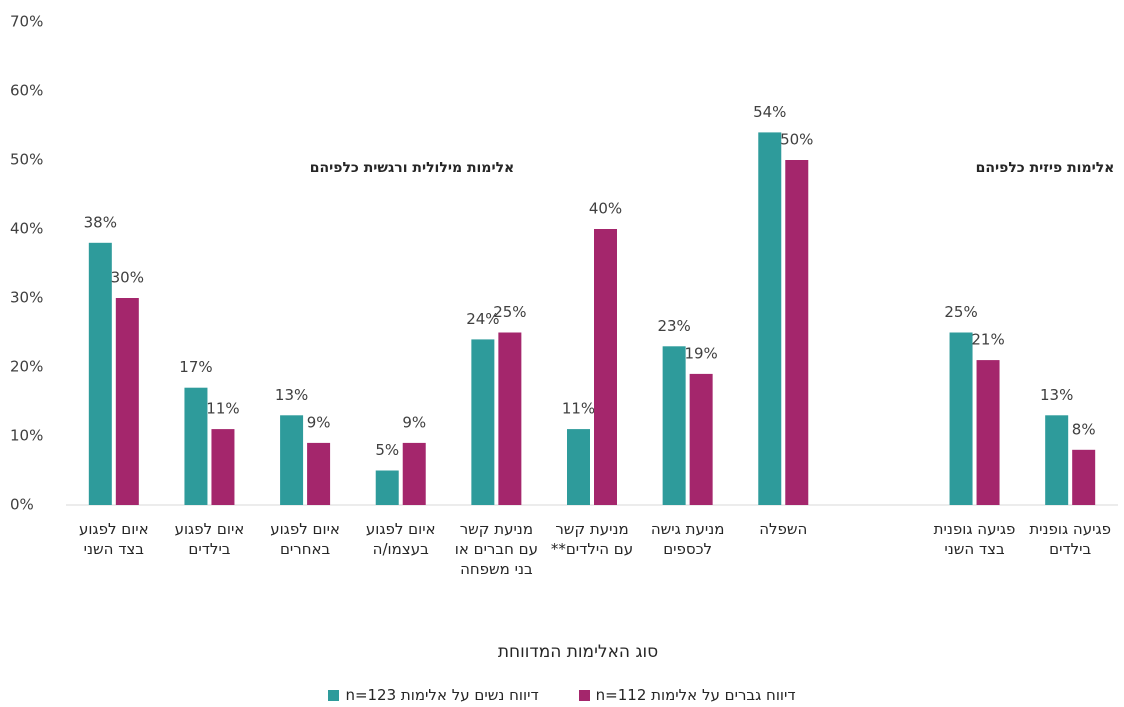  Describe the element at coordinates (26, 22) in the screenshot. I see `y-tick-label: 70%` at that location.